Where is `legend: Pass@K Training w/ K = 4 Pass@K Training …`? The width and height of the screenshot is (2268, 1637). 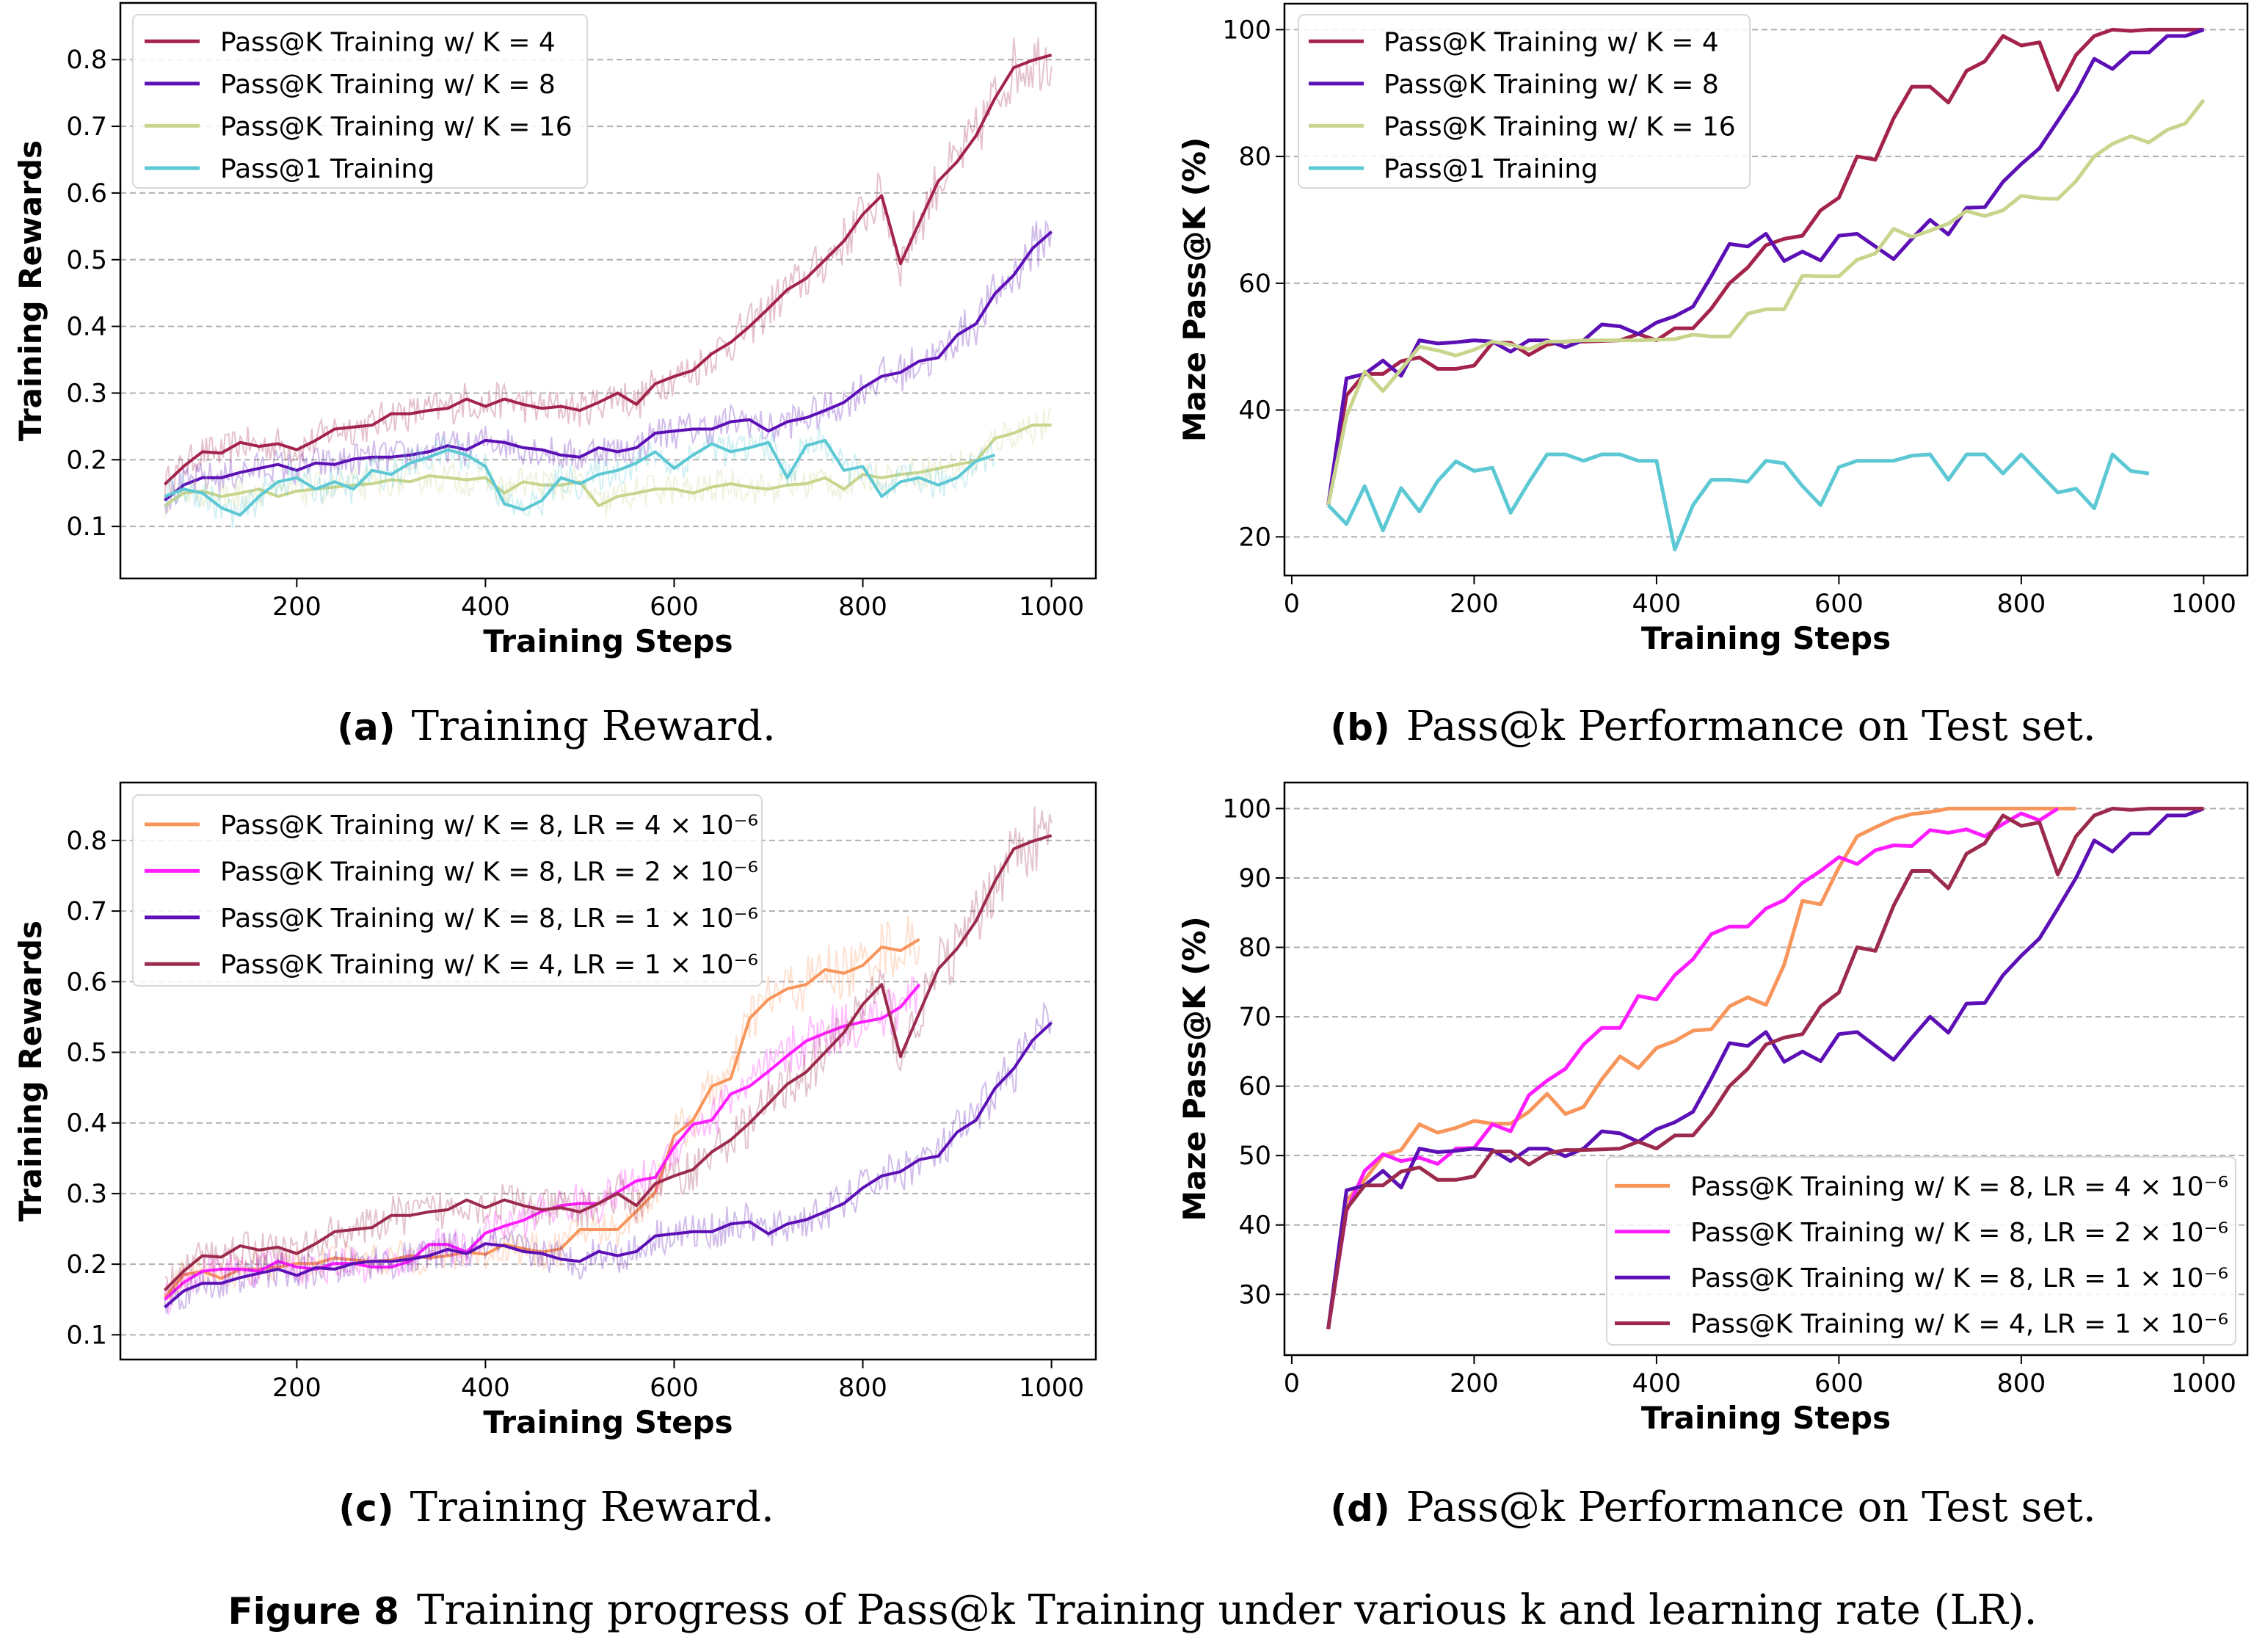 legend: Pass@K Training w/ K = 4 Pass@K Training … is located at coordinates (1525, 101).